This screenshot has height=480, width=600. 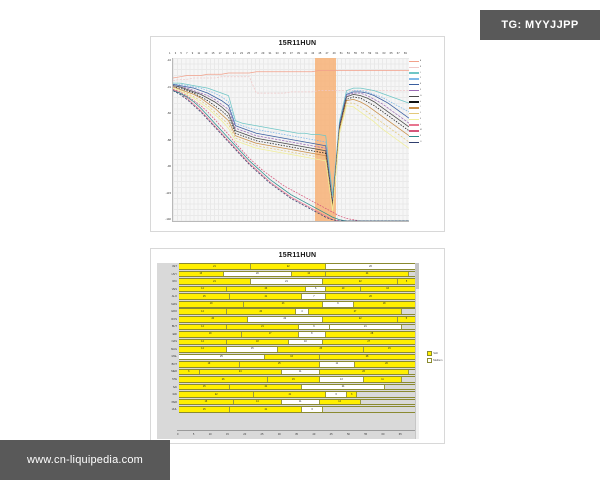 I want to click on bar-row-track: 22 21 6 3, so click(x=299, y=394).